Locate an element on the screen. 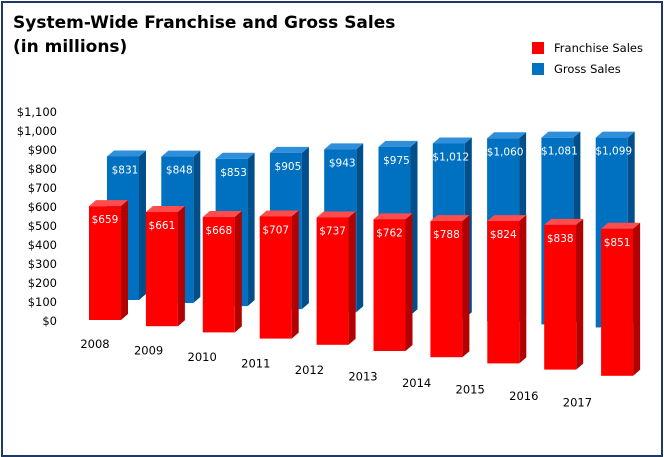  x-tick-label: 2011 is located at coordinates (255, 364).